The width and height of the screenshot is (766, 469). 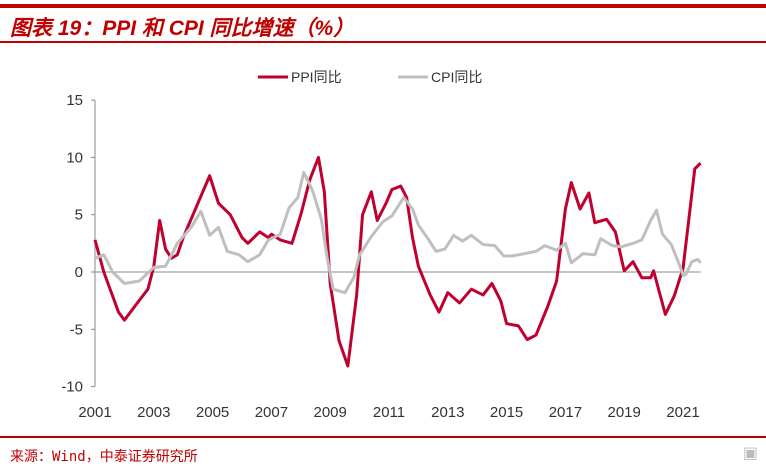 What do you see at coordinates (74, 100) in the screenshot?
I see `y-tick-label: 15` at bounding box center [74, 100].